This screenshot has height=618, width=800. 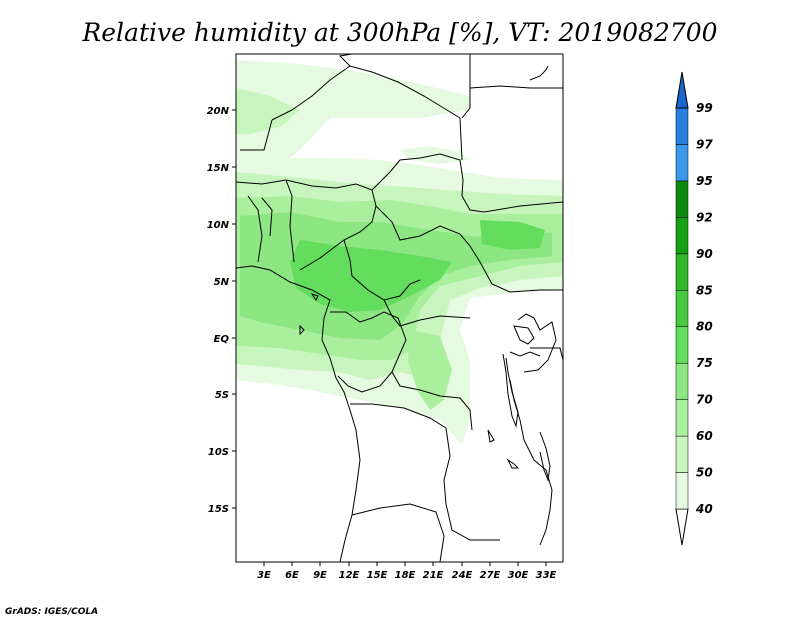 I want to click on colorbar-label: 80, so click(x=704, y=327).